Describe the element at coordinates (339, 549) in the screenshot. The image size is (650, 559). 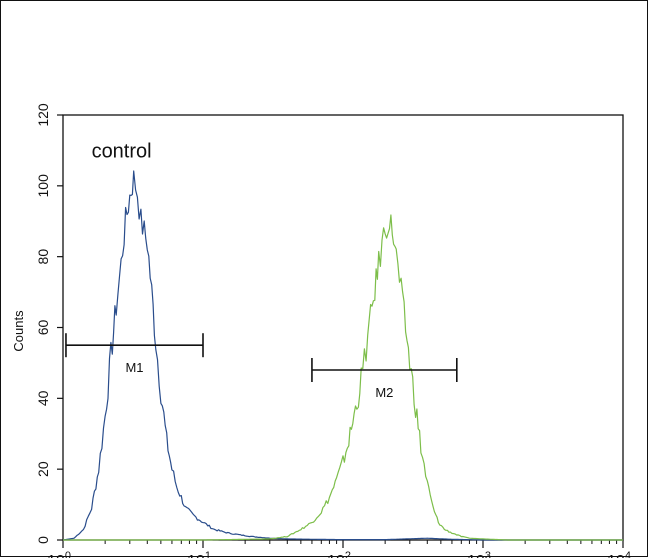
I see `x-axis: 100 101 102 103 104` at that location.